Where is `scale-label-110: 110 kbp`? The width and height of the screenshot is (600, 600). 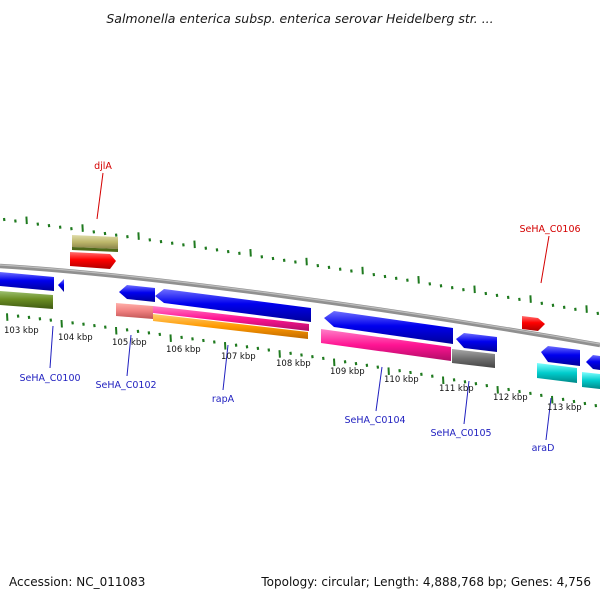
scale-label-110: 110 kbp is located at coordinates (401, 380).